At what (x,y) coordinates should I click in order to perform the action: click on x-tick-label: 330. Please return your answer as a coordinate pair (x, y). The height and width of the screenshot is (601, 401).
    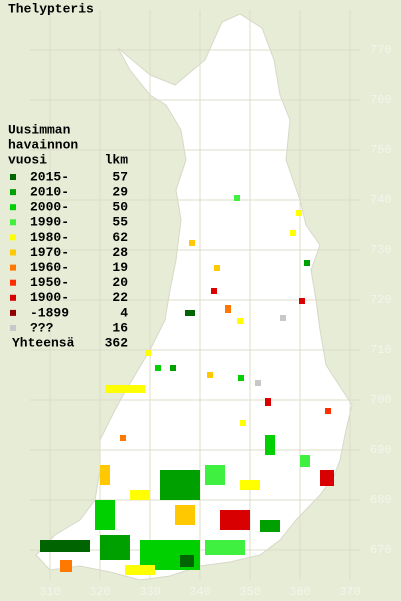
    Looking at the image, I should click on (150, 592).